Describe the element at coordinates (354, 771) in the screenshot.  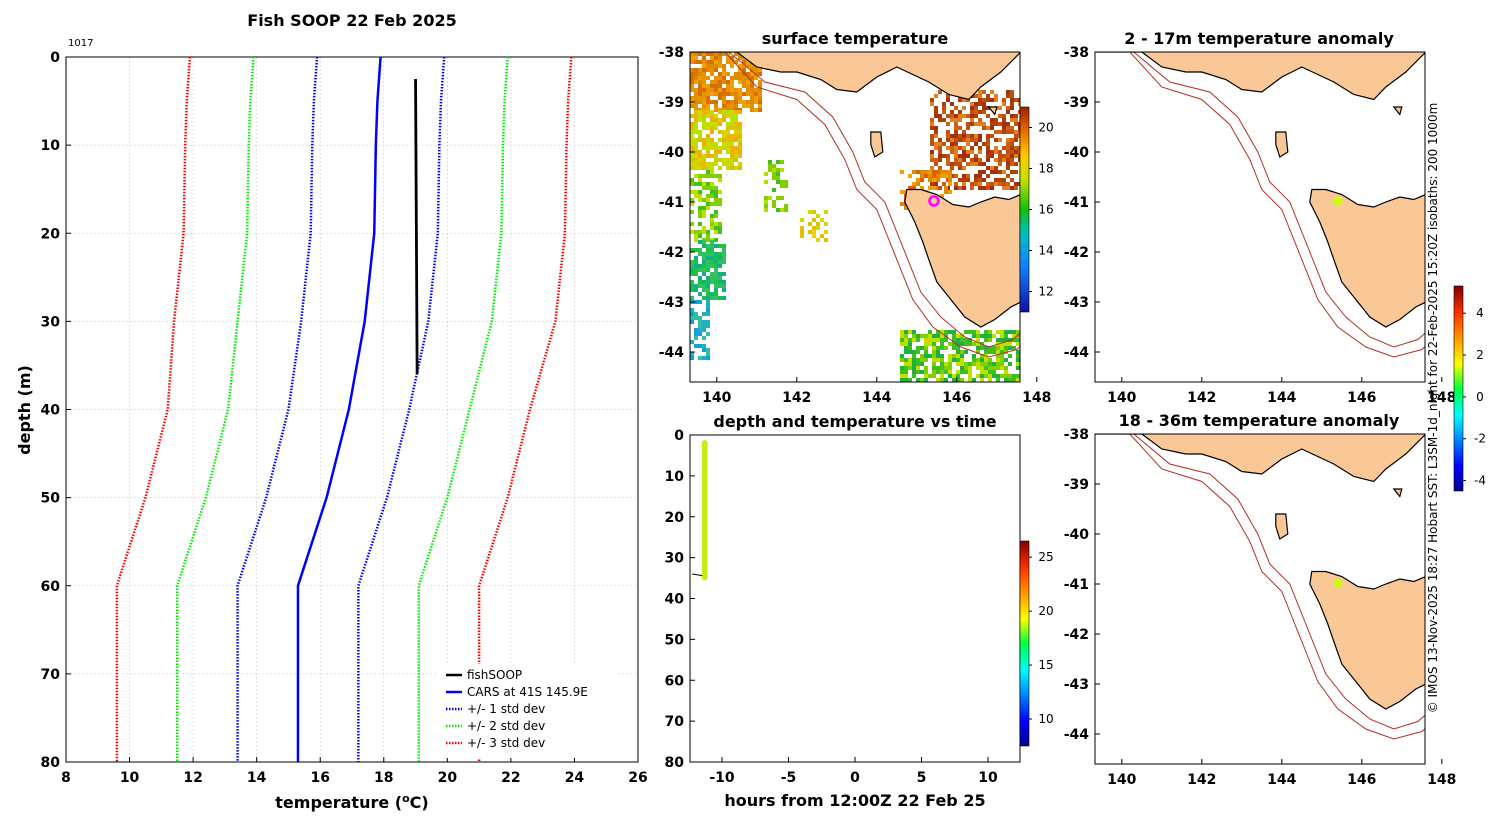
I see `profile-x-ticks: 8 10 12 14 16 18 20 22 24 26` at that location.